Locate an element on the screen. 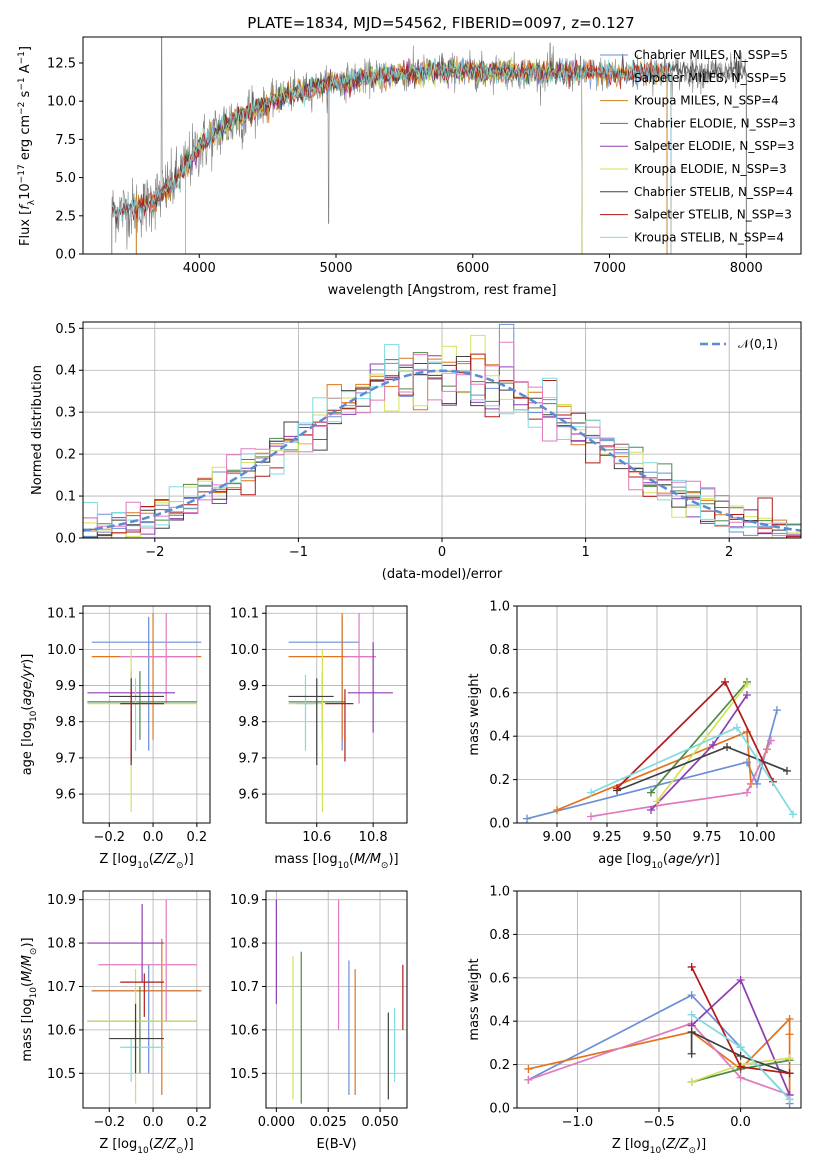 The image size is (819, 1170). y-tick-label: 2.5 is located at coordinates (65, 216).